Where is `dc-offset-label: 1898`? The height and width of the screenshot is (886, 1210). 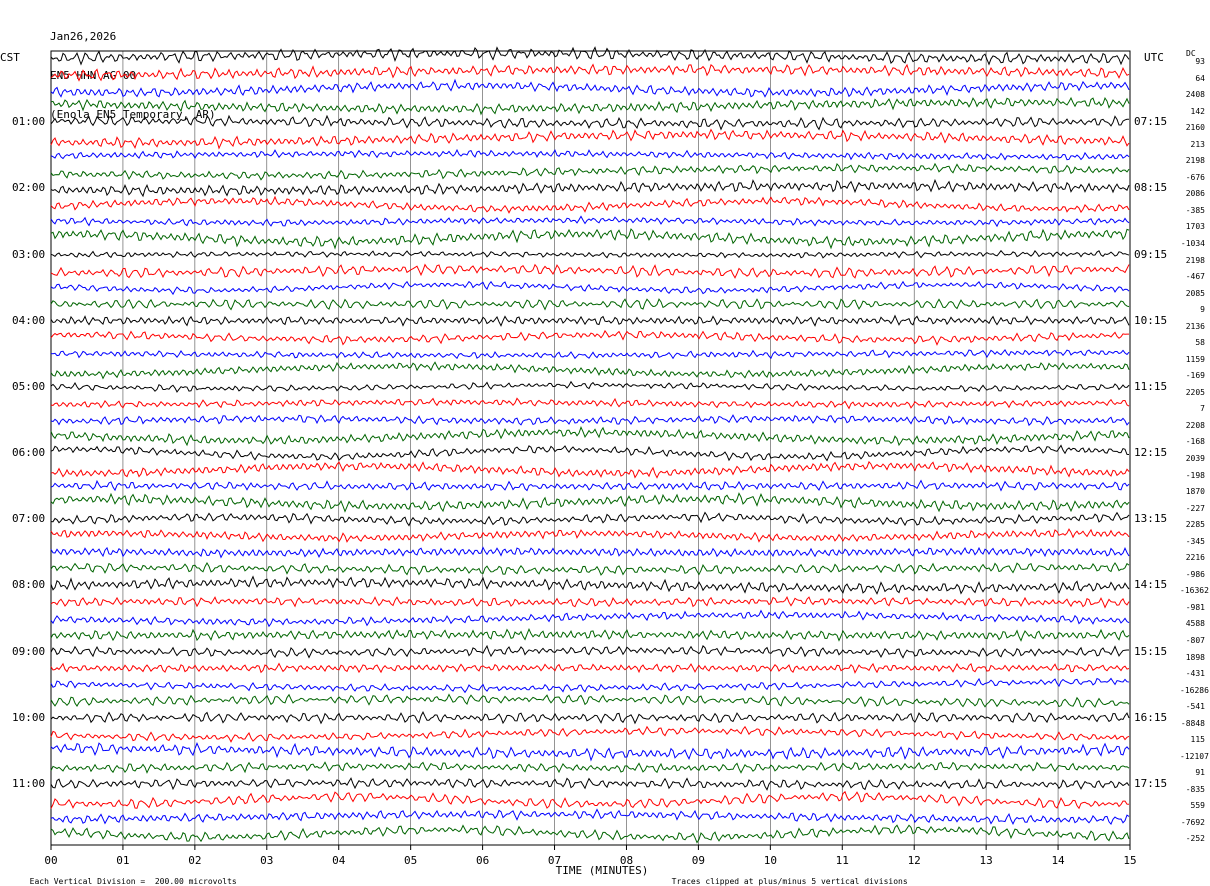 dc-offset-label: 1898 is located at coordinates (1195, 657).